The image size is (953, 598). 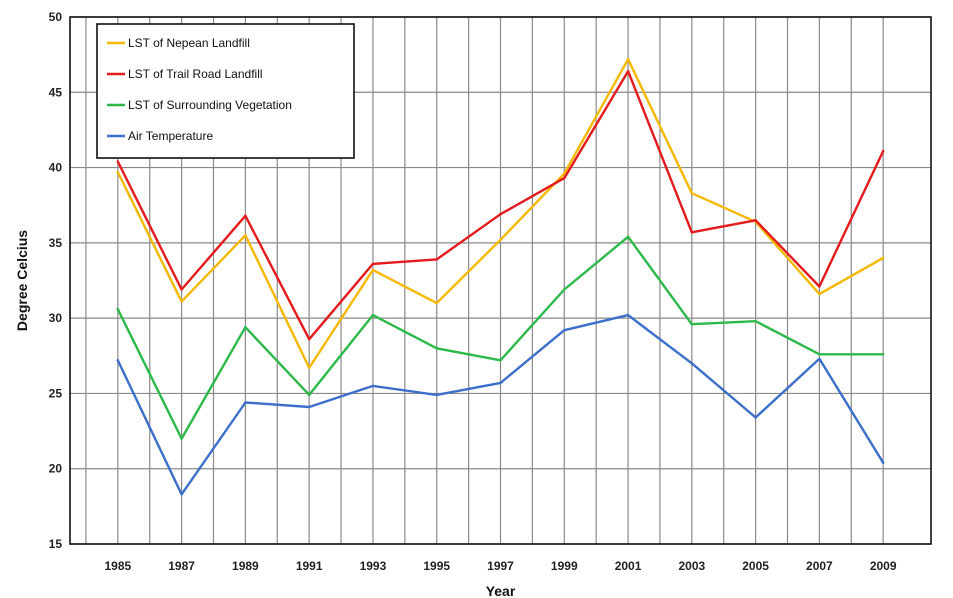 I want to click on y-tick-label: 40, so click(x=56, y=168).